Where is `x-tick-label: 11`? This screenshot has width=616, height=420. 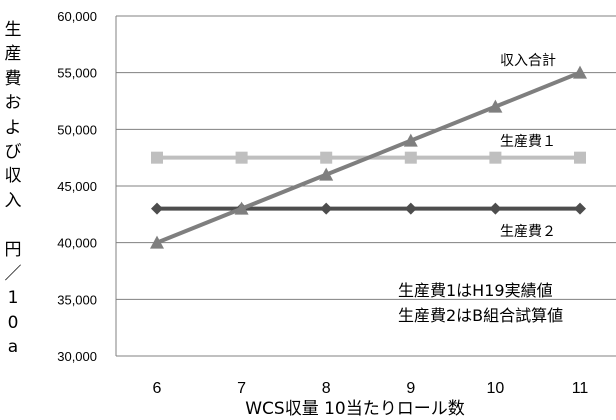
x-tick-label: 11 is located at coordinates (580, 388).